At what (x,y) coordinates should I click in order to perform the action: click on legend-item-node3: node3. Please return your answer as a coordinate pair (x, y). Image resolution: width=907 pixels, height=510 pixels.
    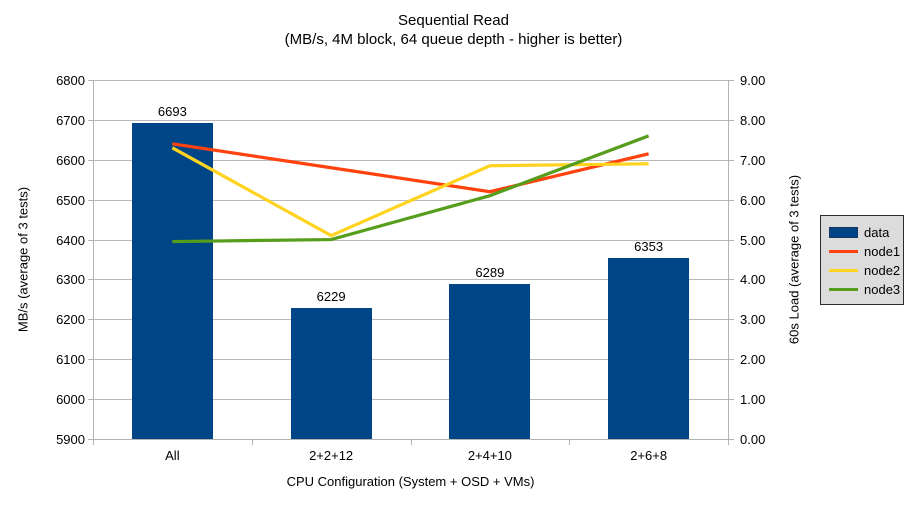
    Looking at the image, I should click on (865, 289).